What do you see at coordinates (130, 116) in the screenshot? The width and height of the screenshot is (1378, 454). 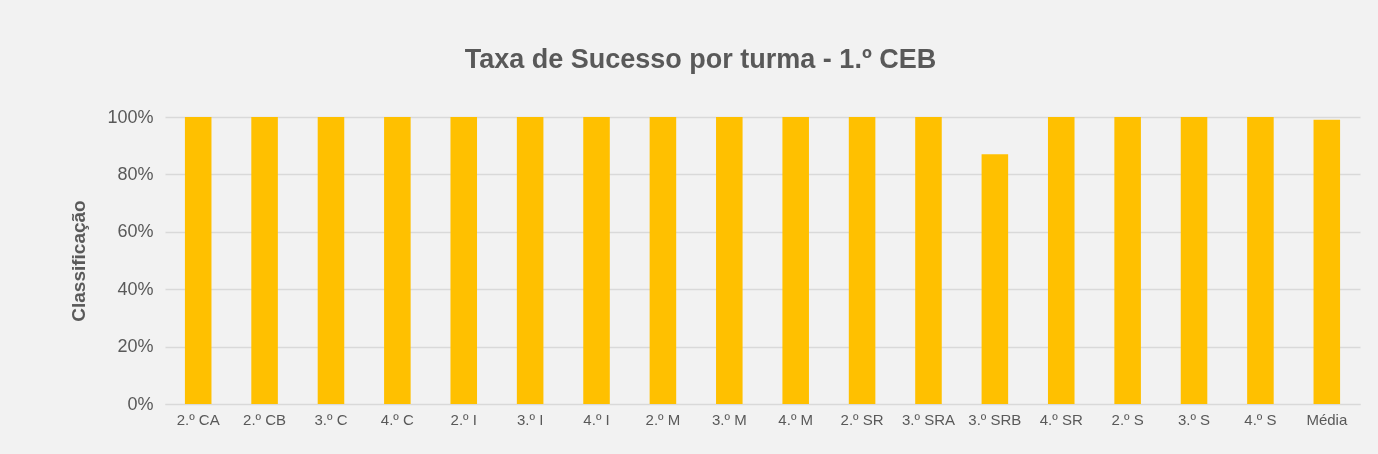 I see `y-tick-label: 100%` at bounding box center [130, 116].